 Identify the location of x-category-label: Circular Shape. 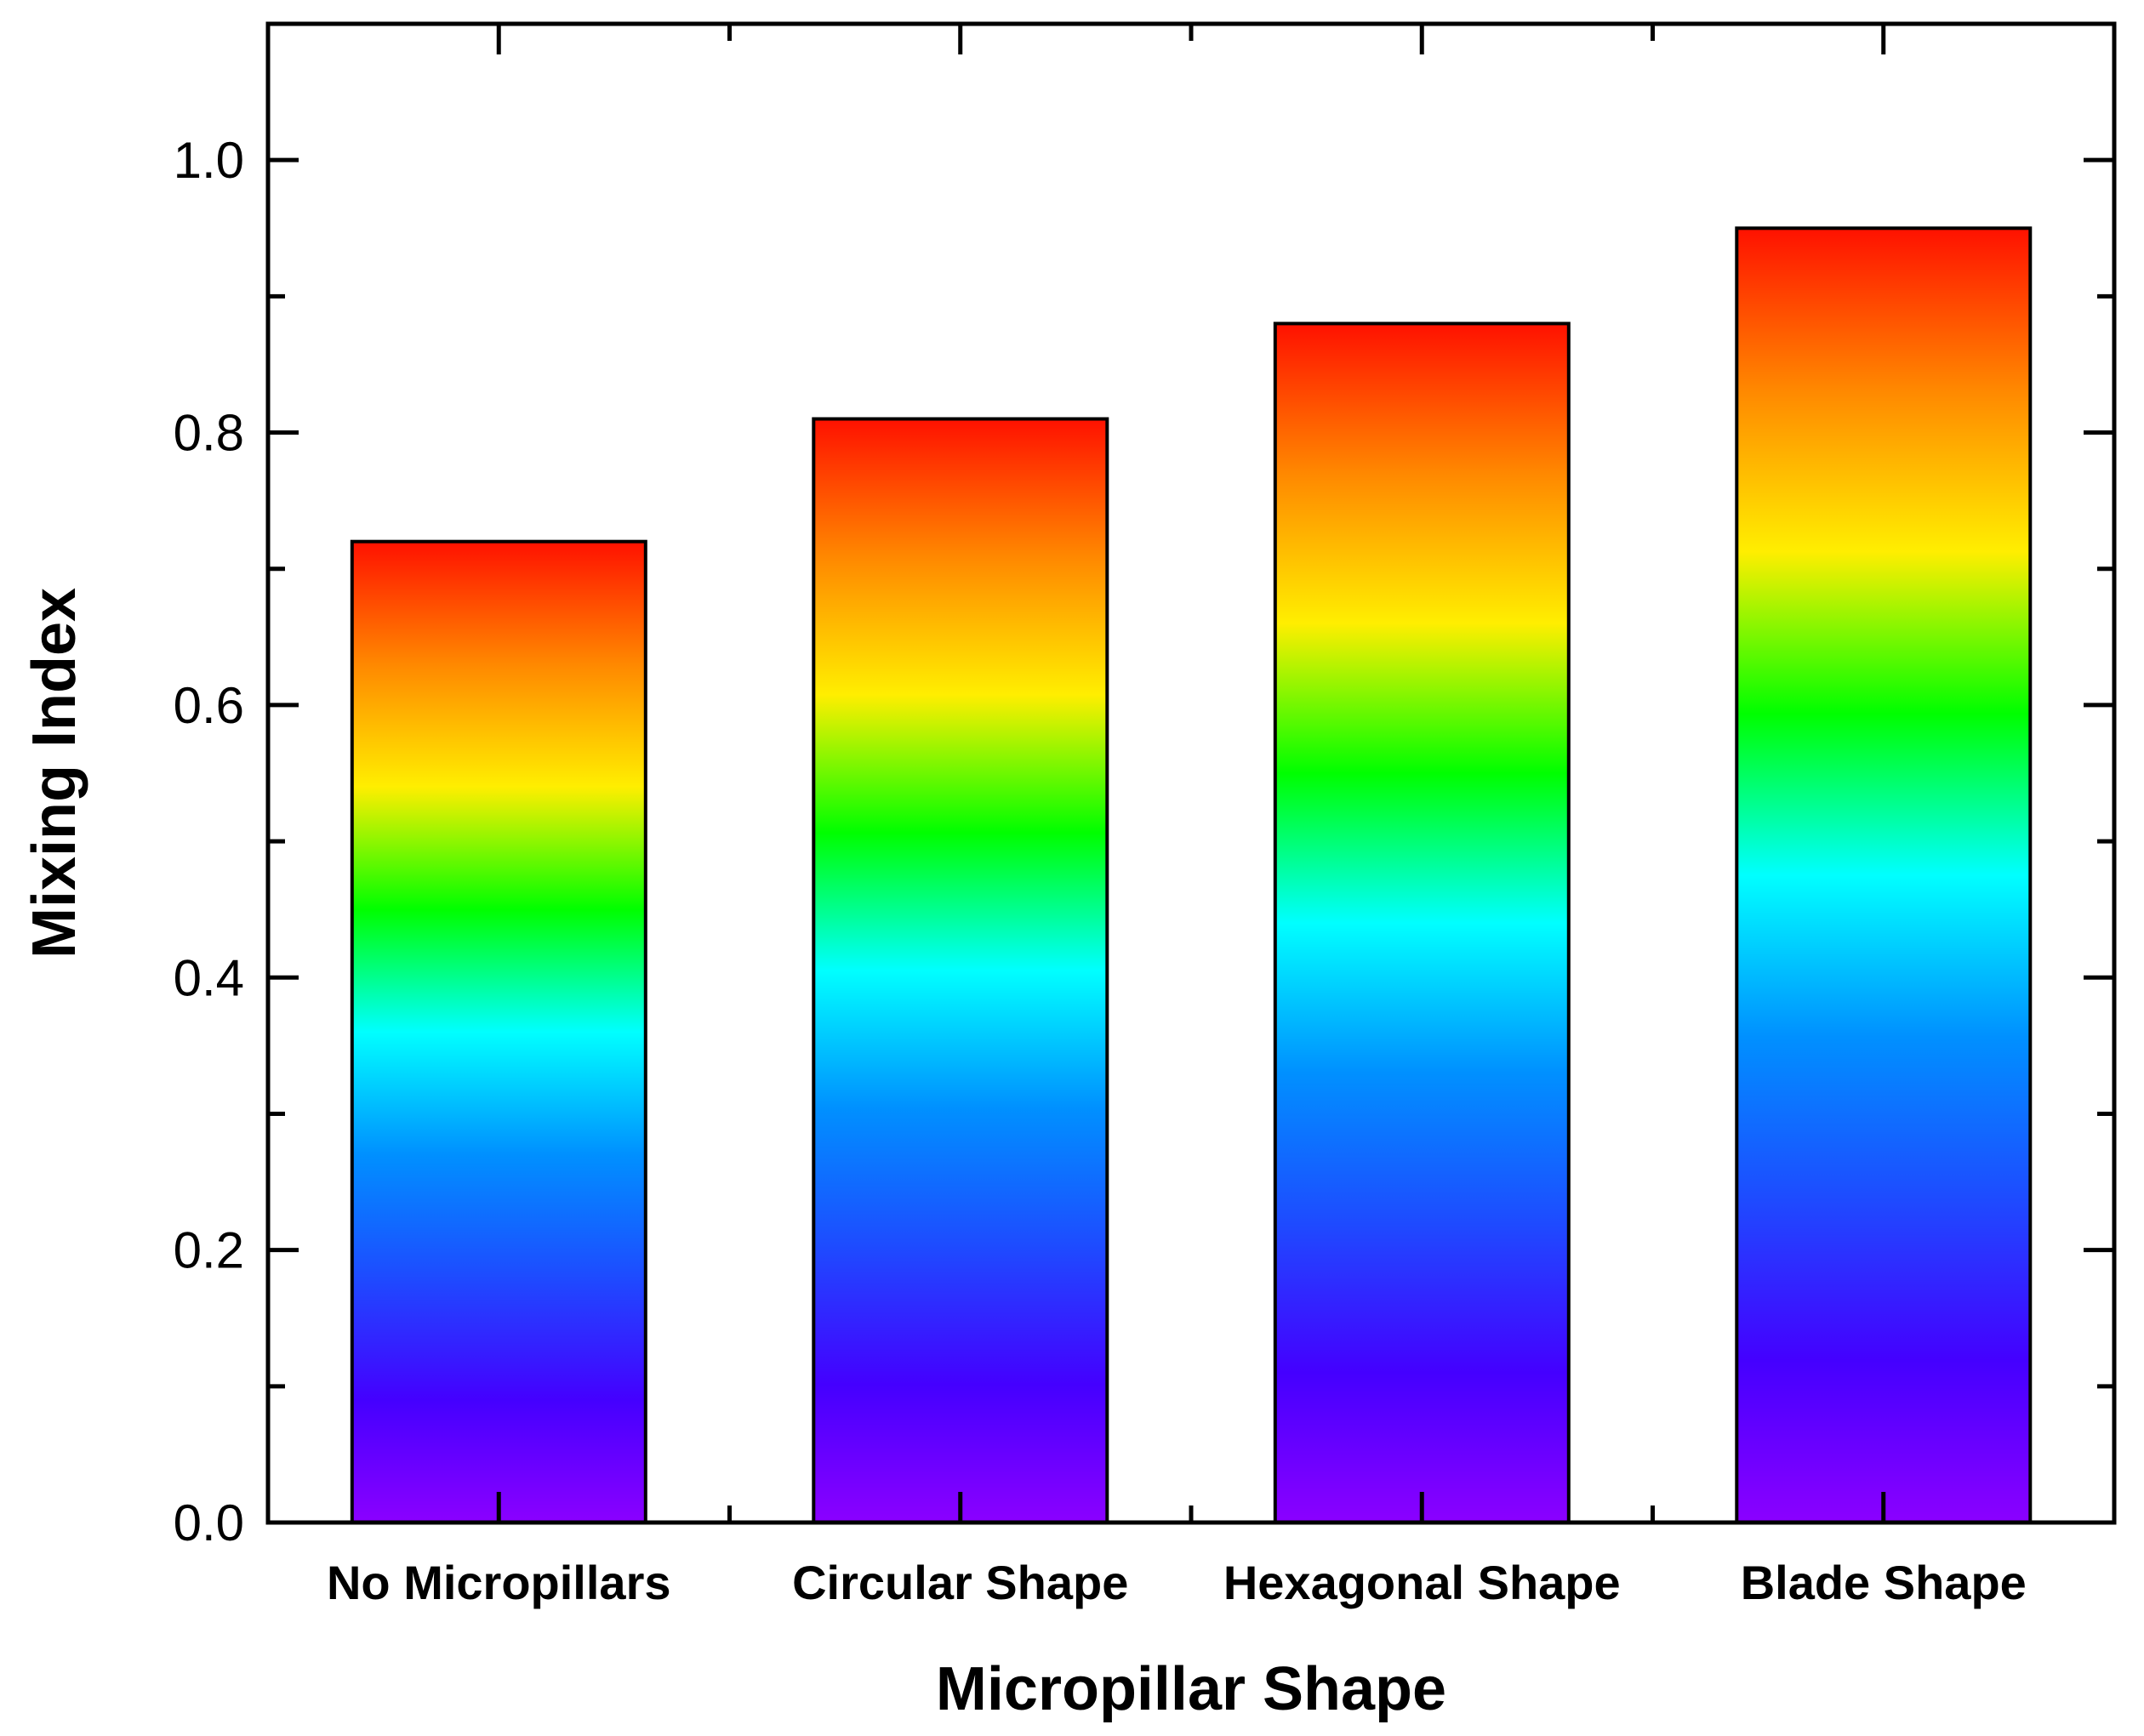
(960, 1582).